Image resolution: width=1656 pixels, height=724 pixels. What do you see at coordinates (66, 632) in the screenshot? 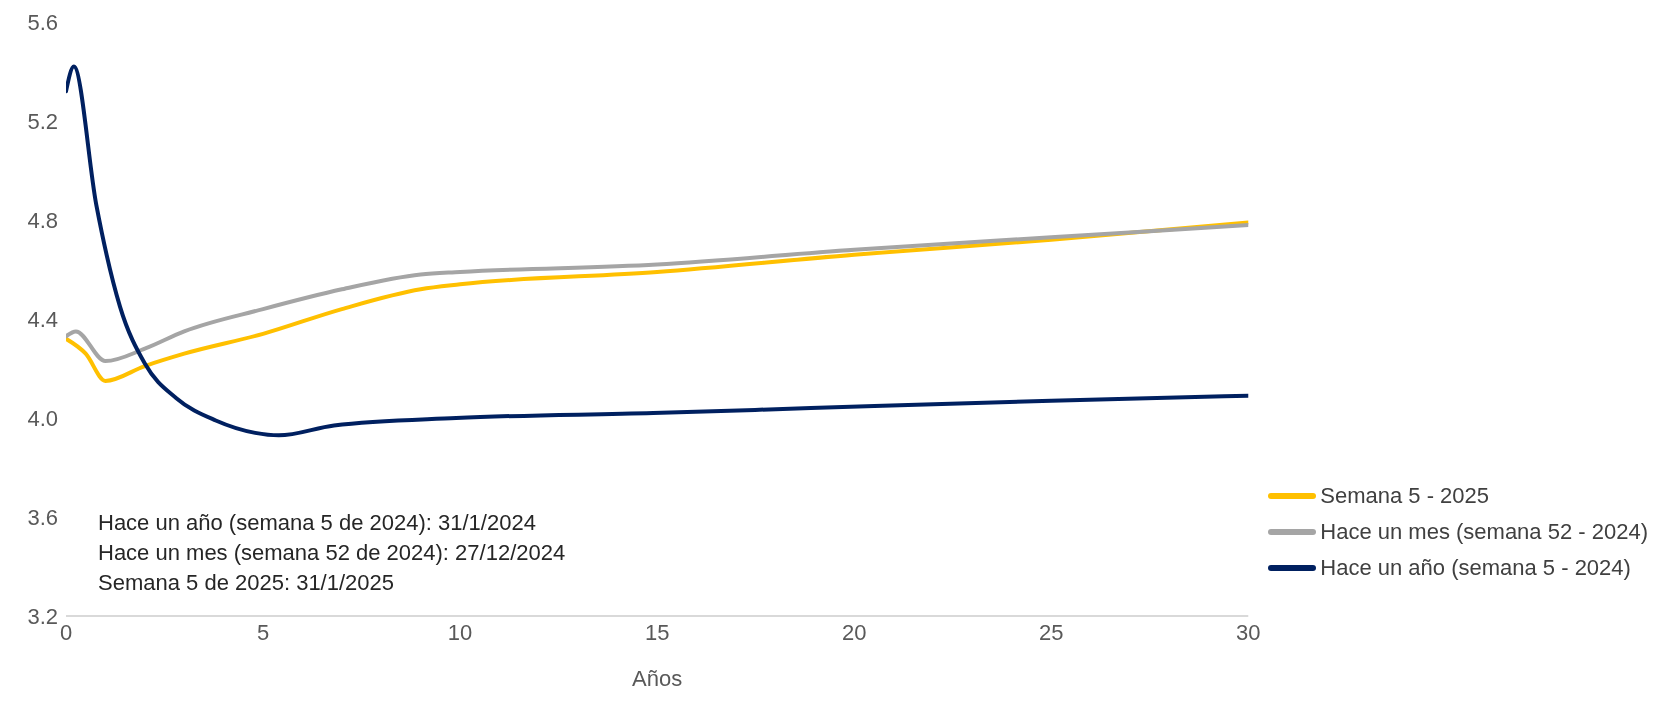
I see `x-tick-label: 0` at bounding box center [66, 632].